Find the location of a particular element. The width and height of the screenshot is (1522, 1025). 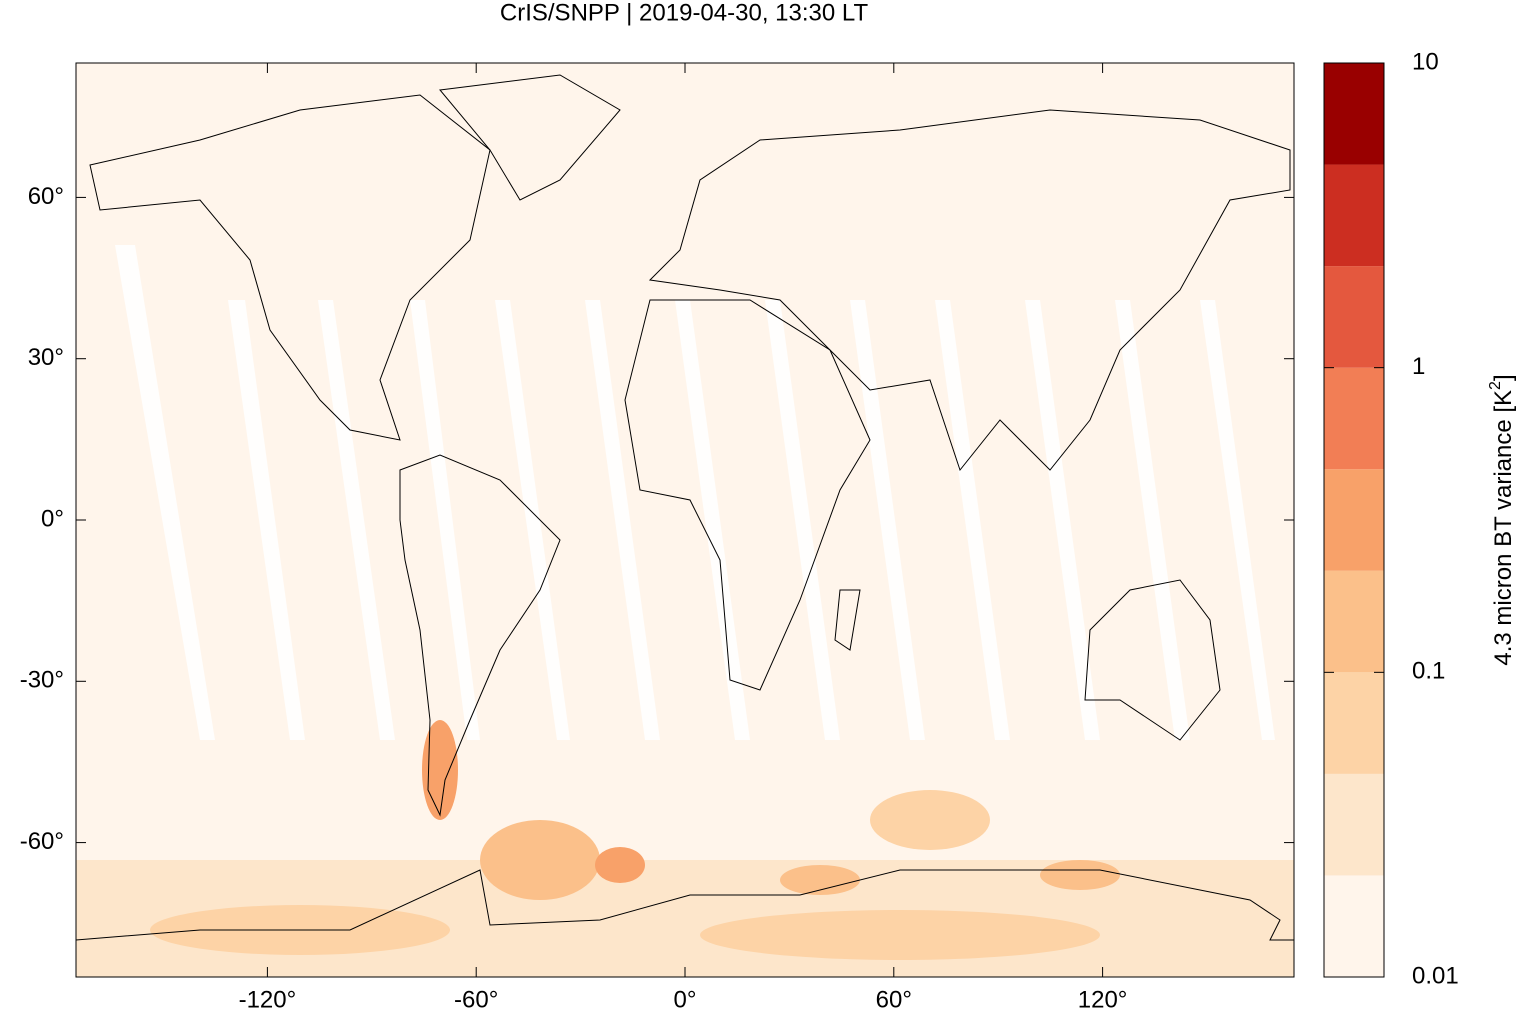

chart-title: CrIS/SNPP | 2019-04-30, 13:30 LT is located at coordinates (684, 13).